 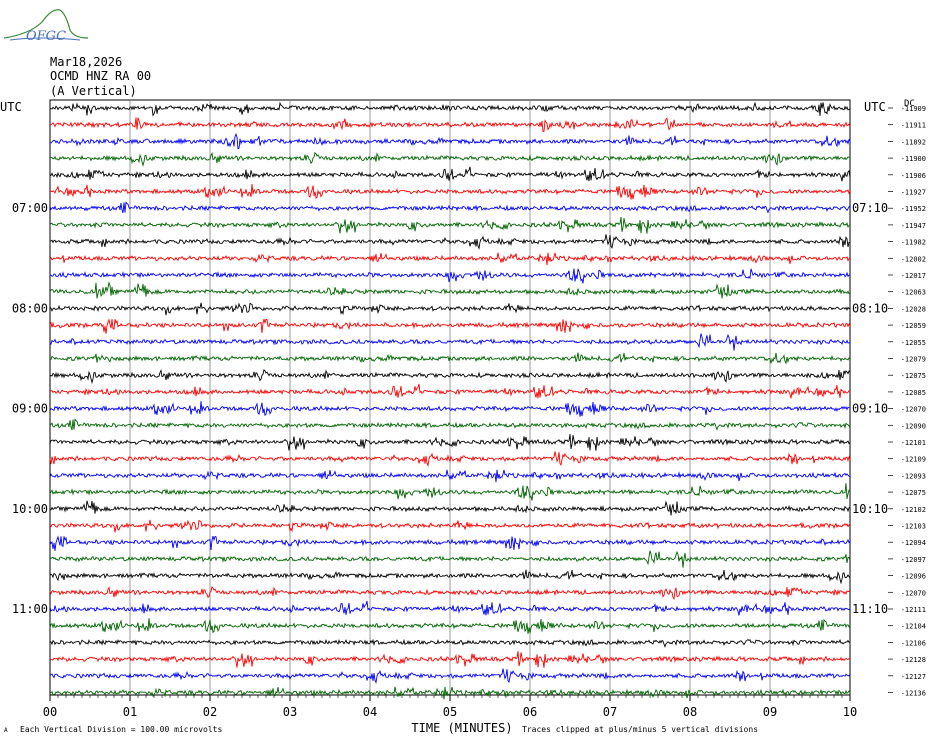 I want to click on right-time-label: 10:10, so click(x=870, y=509).